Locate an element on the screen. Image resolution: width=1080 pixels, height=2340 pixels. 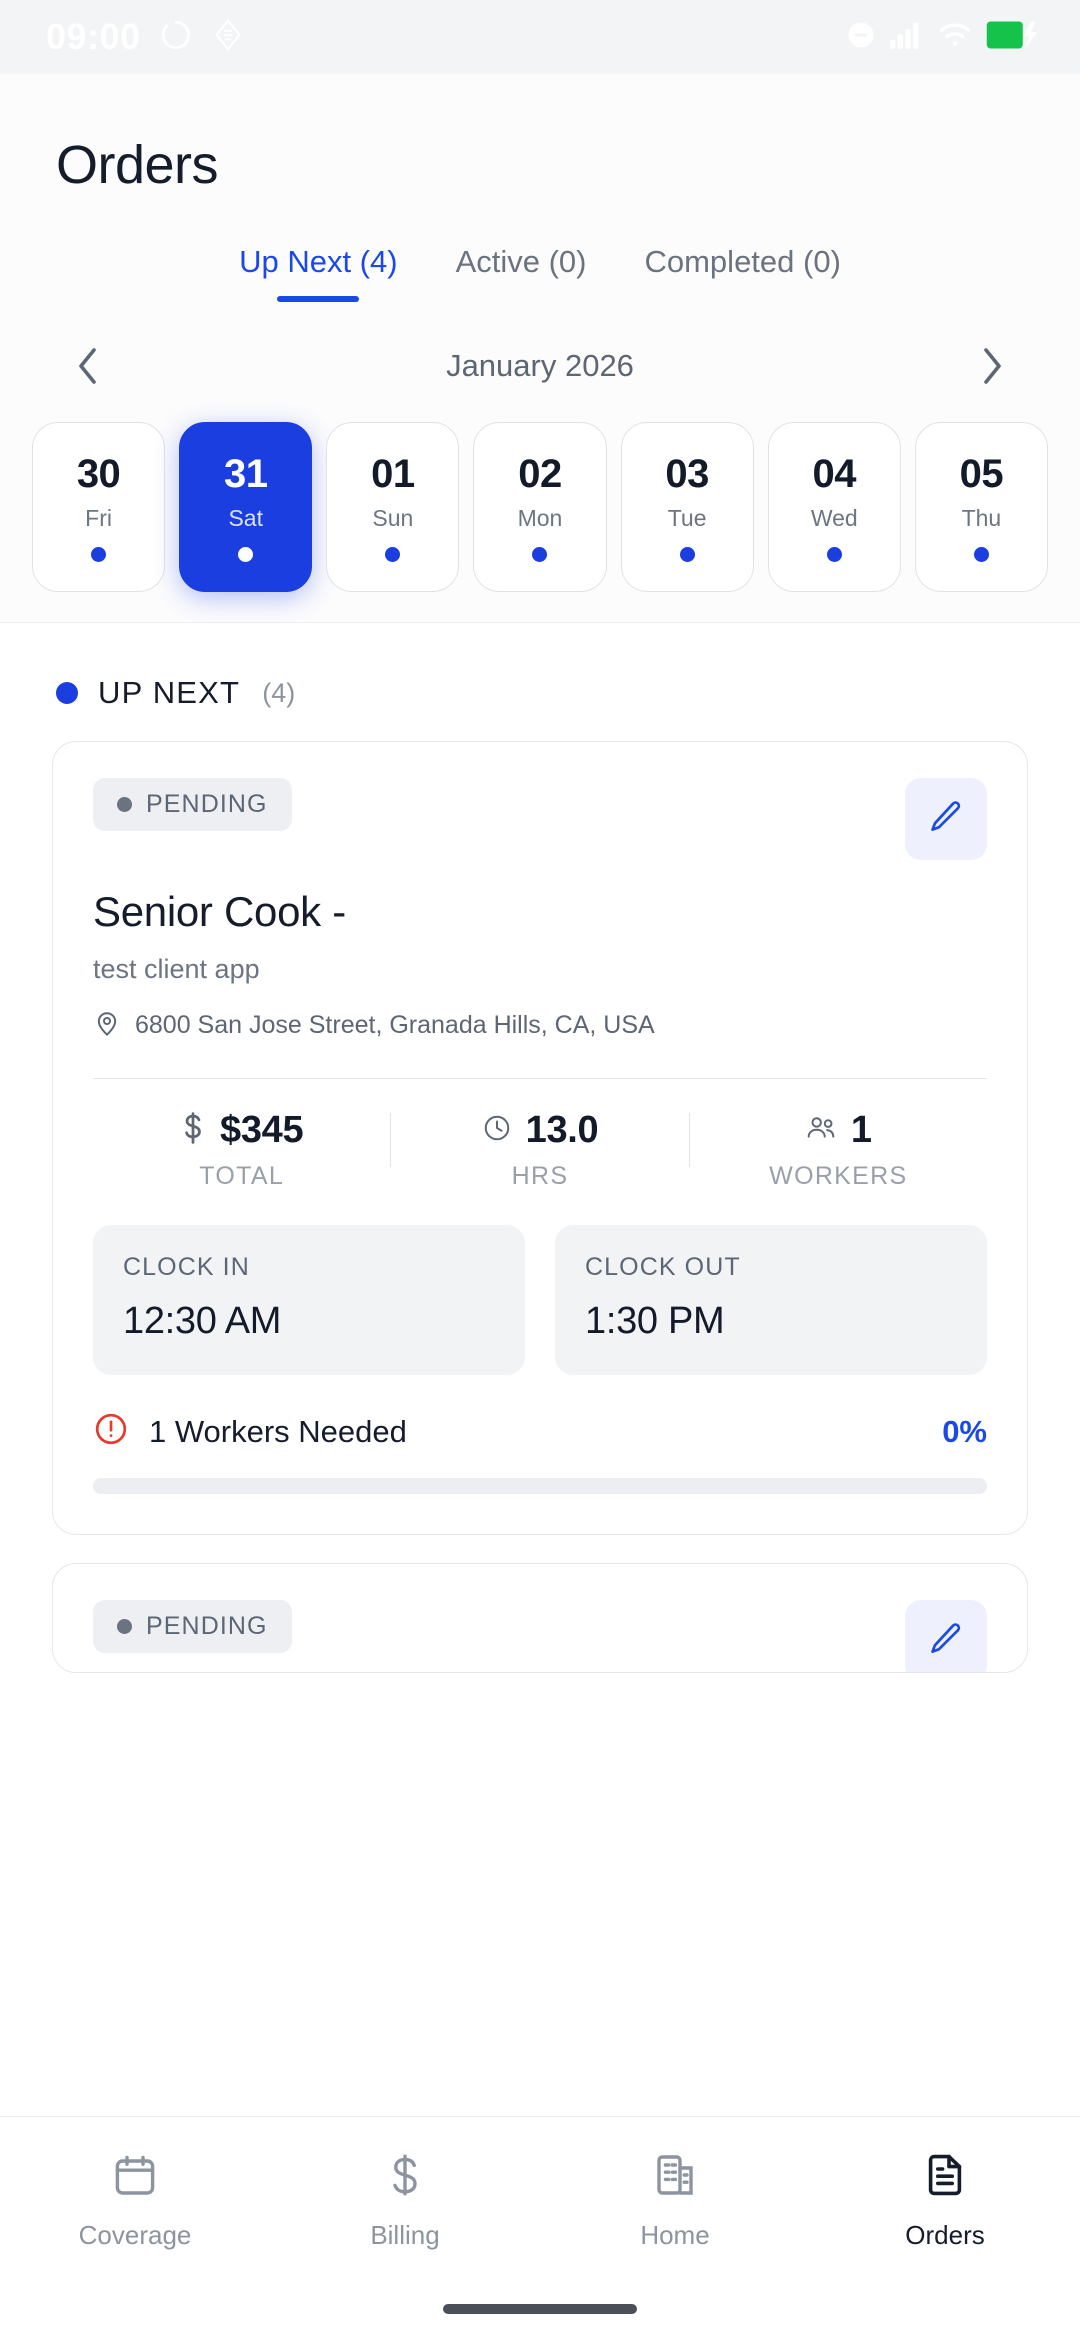
day-number: 05 is located at coordinates (981, 474).